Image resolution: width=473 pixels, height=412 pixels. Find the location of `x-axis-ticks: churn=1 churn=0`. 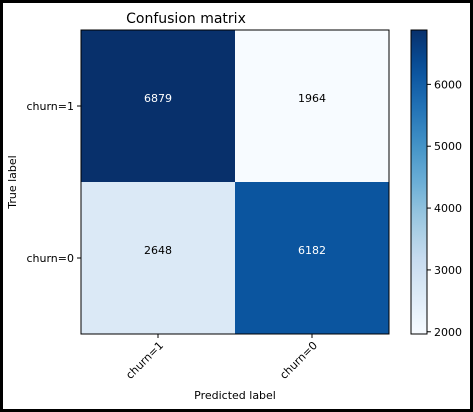

x-axis-ticks: churn=1 churn=0 is located at coordinates (221, 358).